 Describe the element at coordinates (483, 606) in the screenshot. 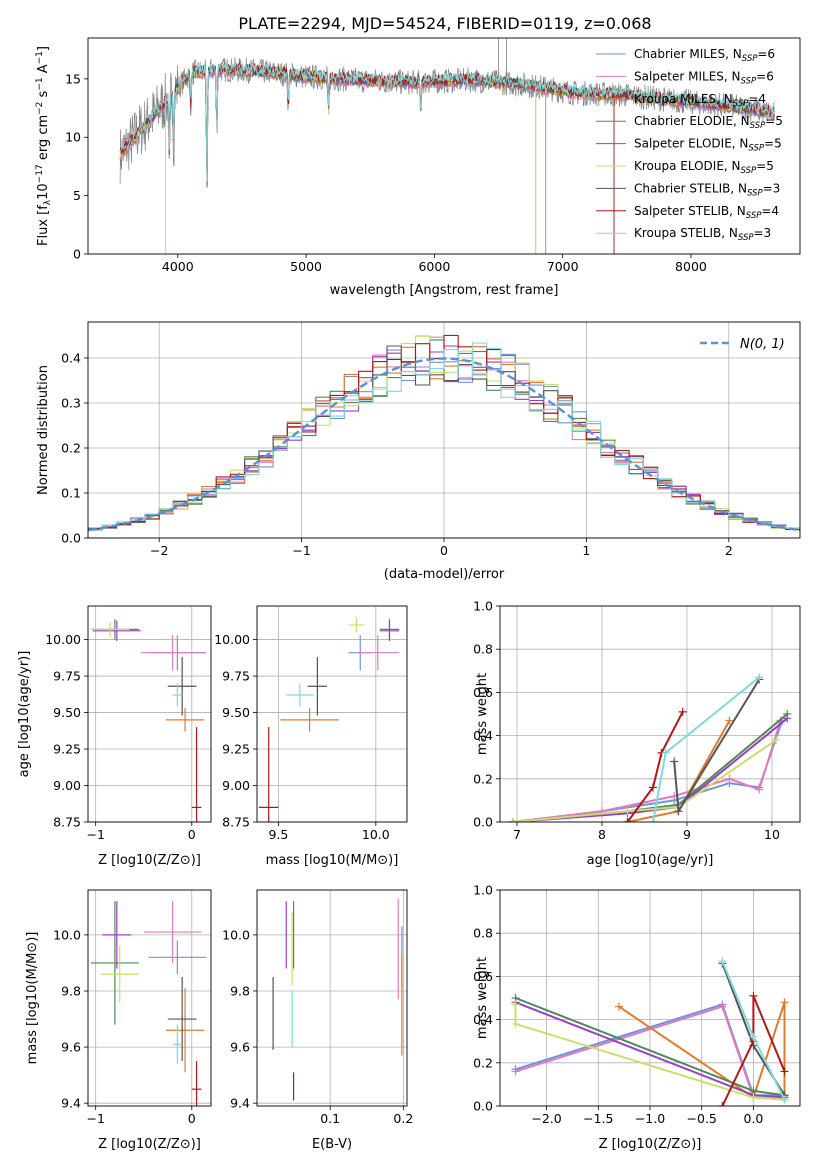

I see `y-tick-label: 1.0` at that location.